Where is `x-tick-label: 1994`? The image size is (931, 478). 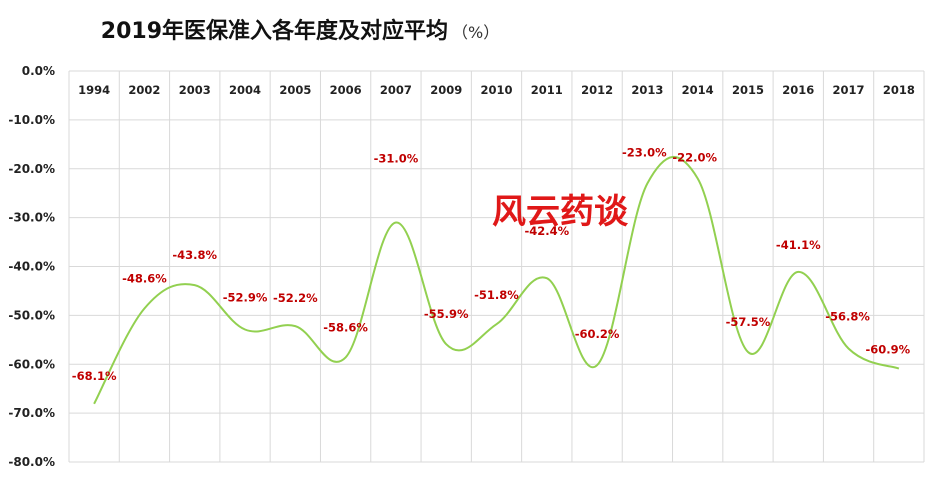 x-tick-label: 1994 is located at coordinates (94, 90).